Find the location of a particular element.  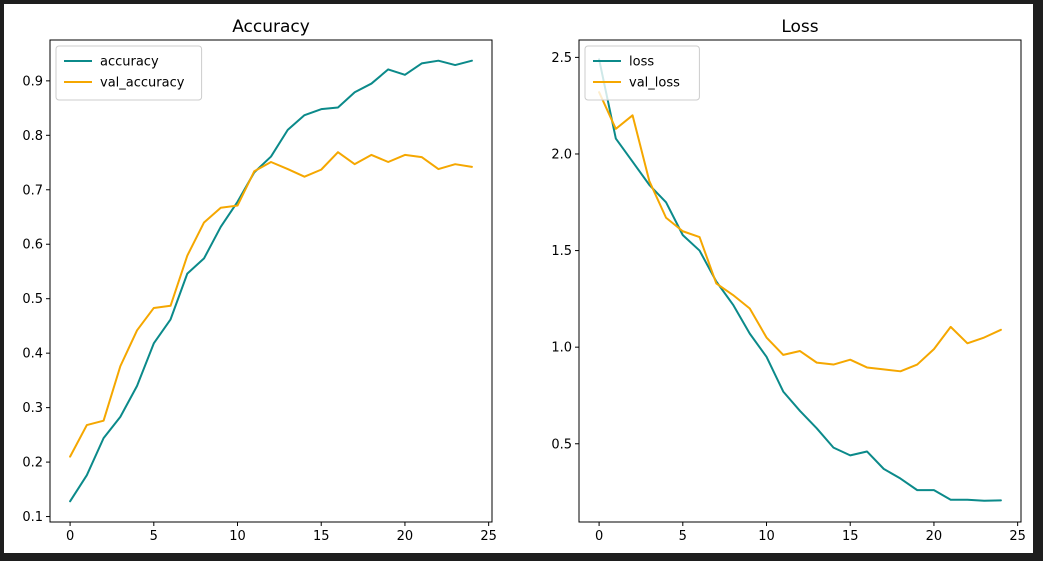

y-tick-label: 0.9 is located at coordinates (32, 81).